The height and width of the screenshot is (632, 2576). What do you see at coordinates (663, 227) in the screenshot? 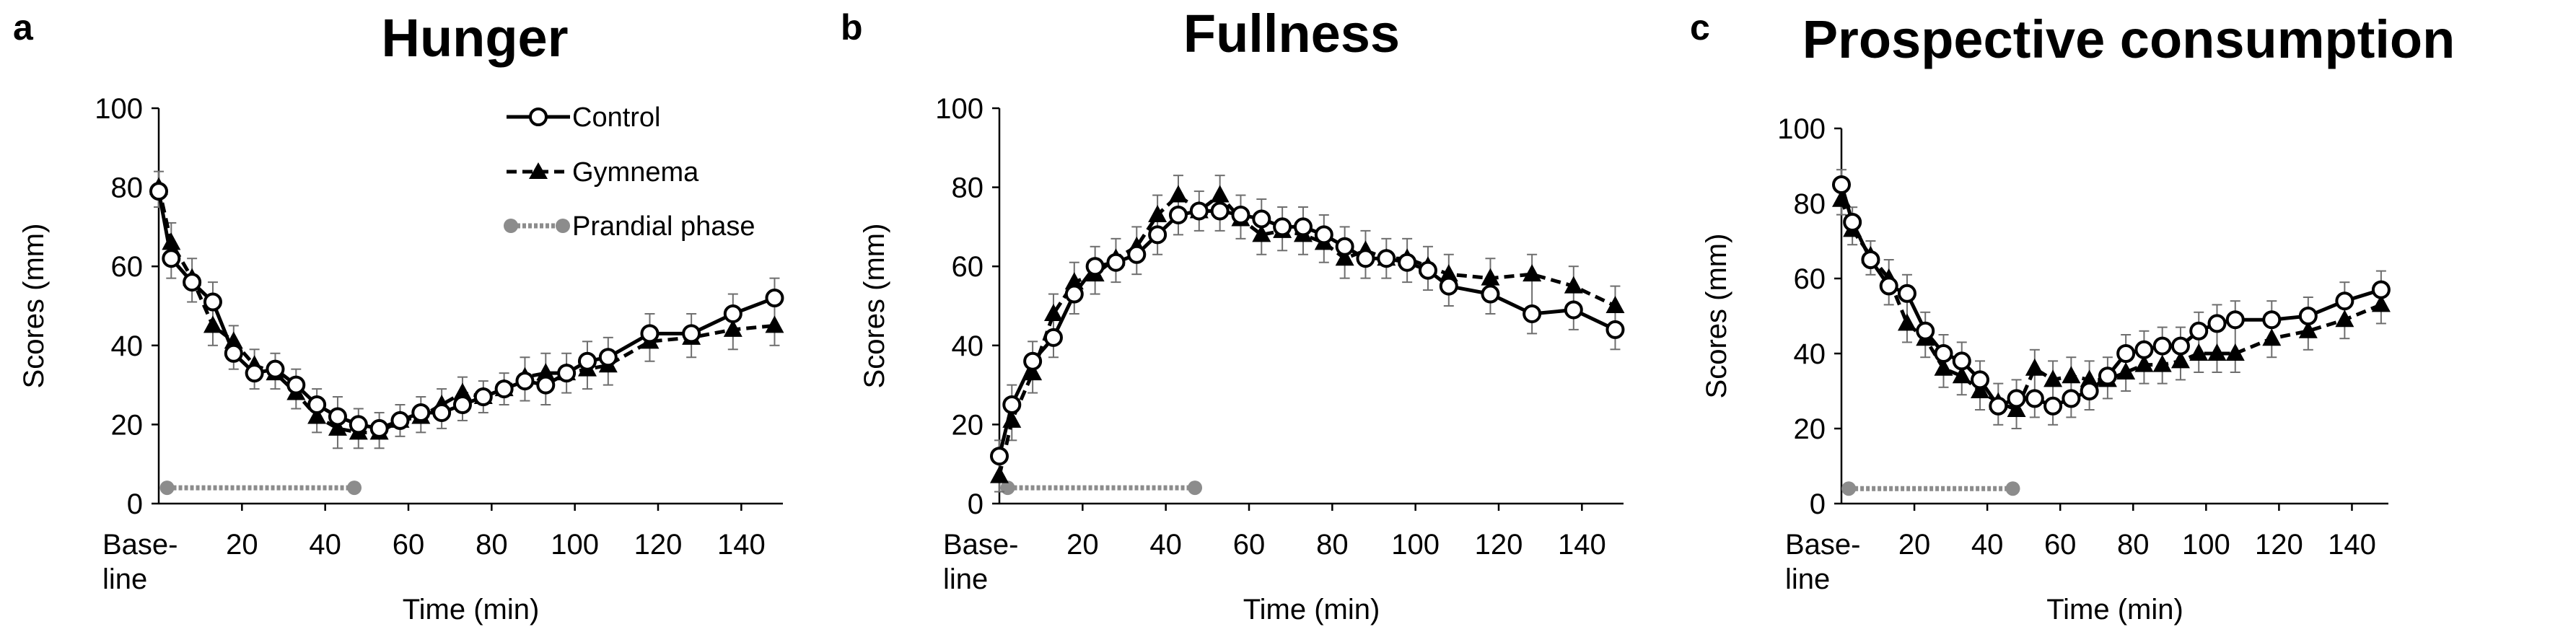
I see `legend-prandial-label: Prandial phase` at bounding box center [663, 227].